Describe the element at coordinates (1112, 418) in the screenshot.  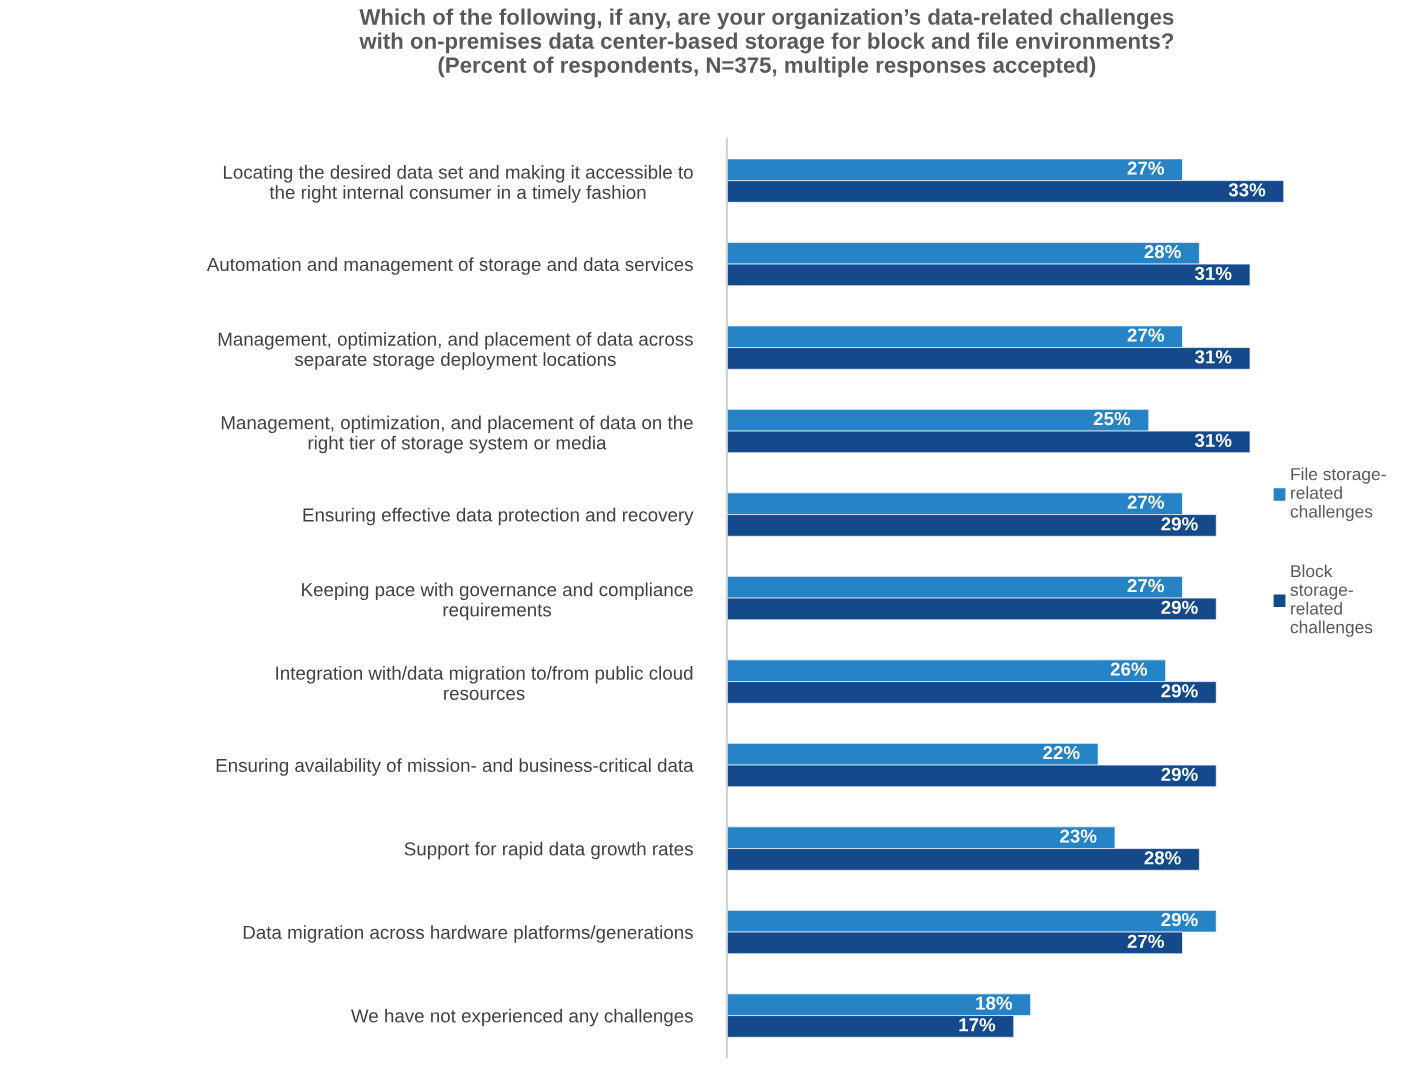
I see `data-label: 25%` at that location.